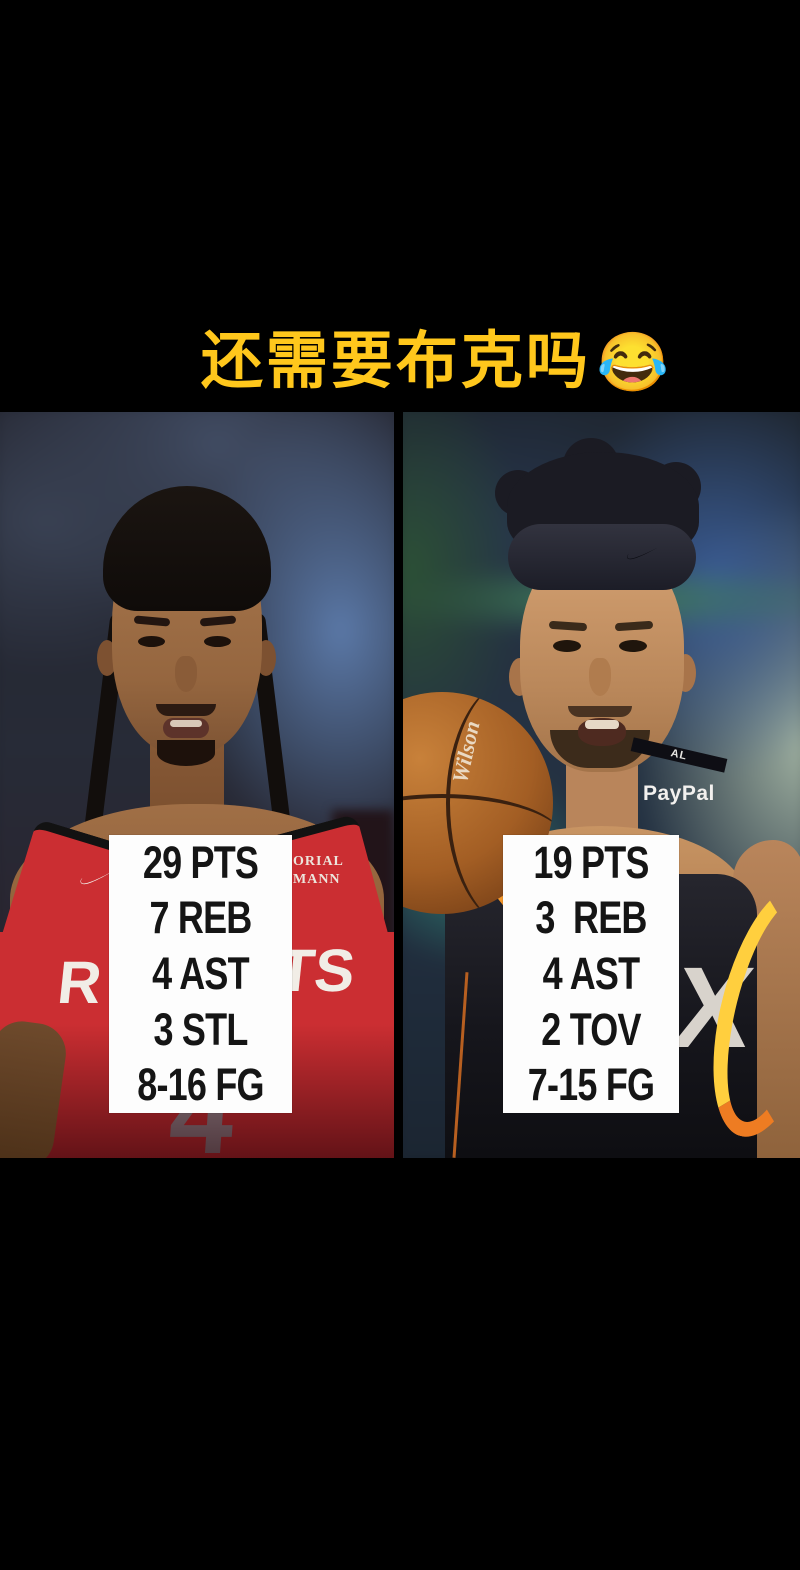  I want to click on sponsor-line: MANN, so click(317, 879).